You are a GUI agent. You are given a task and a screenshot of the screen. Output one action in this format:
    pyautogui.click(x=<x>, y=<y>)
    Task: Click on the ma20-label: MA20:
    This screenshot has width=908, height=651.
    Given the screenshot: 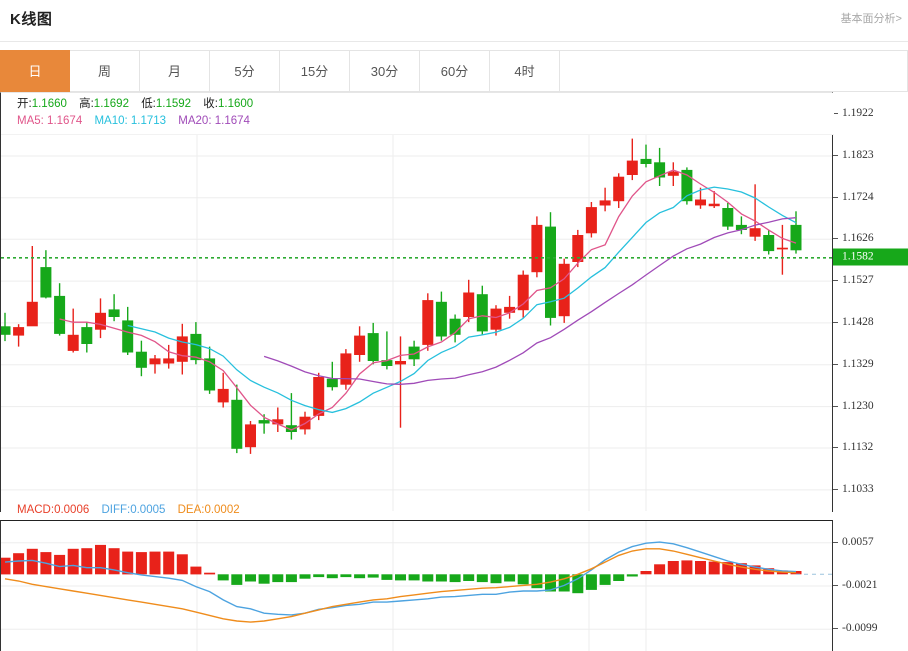 What is the action you would take?
    pyautogui.click(x=195, y=121)
    